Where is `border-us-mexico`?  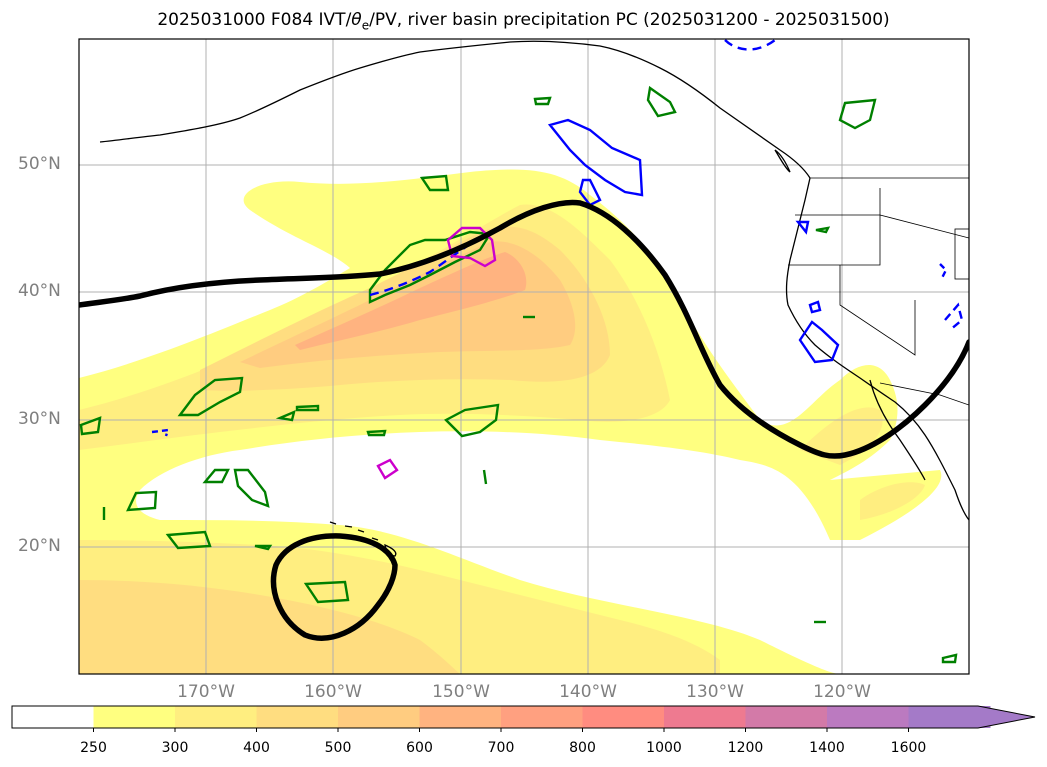 border-us-mexico is located at coordinates (924, 394).